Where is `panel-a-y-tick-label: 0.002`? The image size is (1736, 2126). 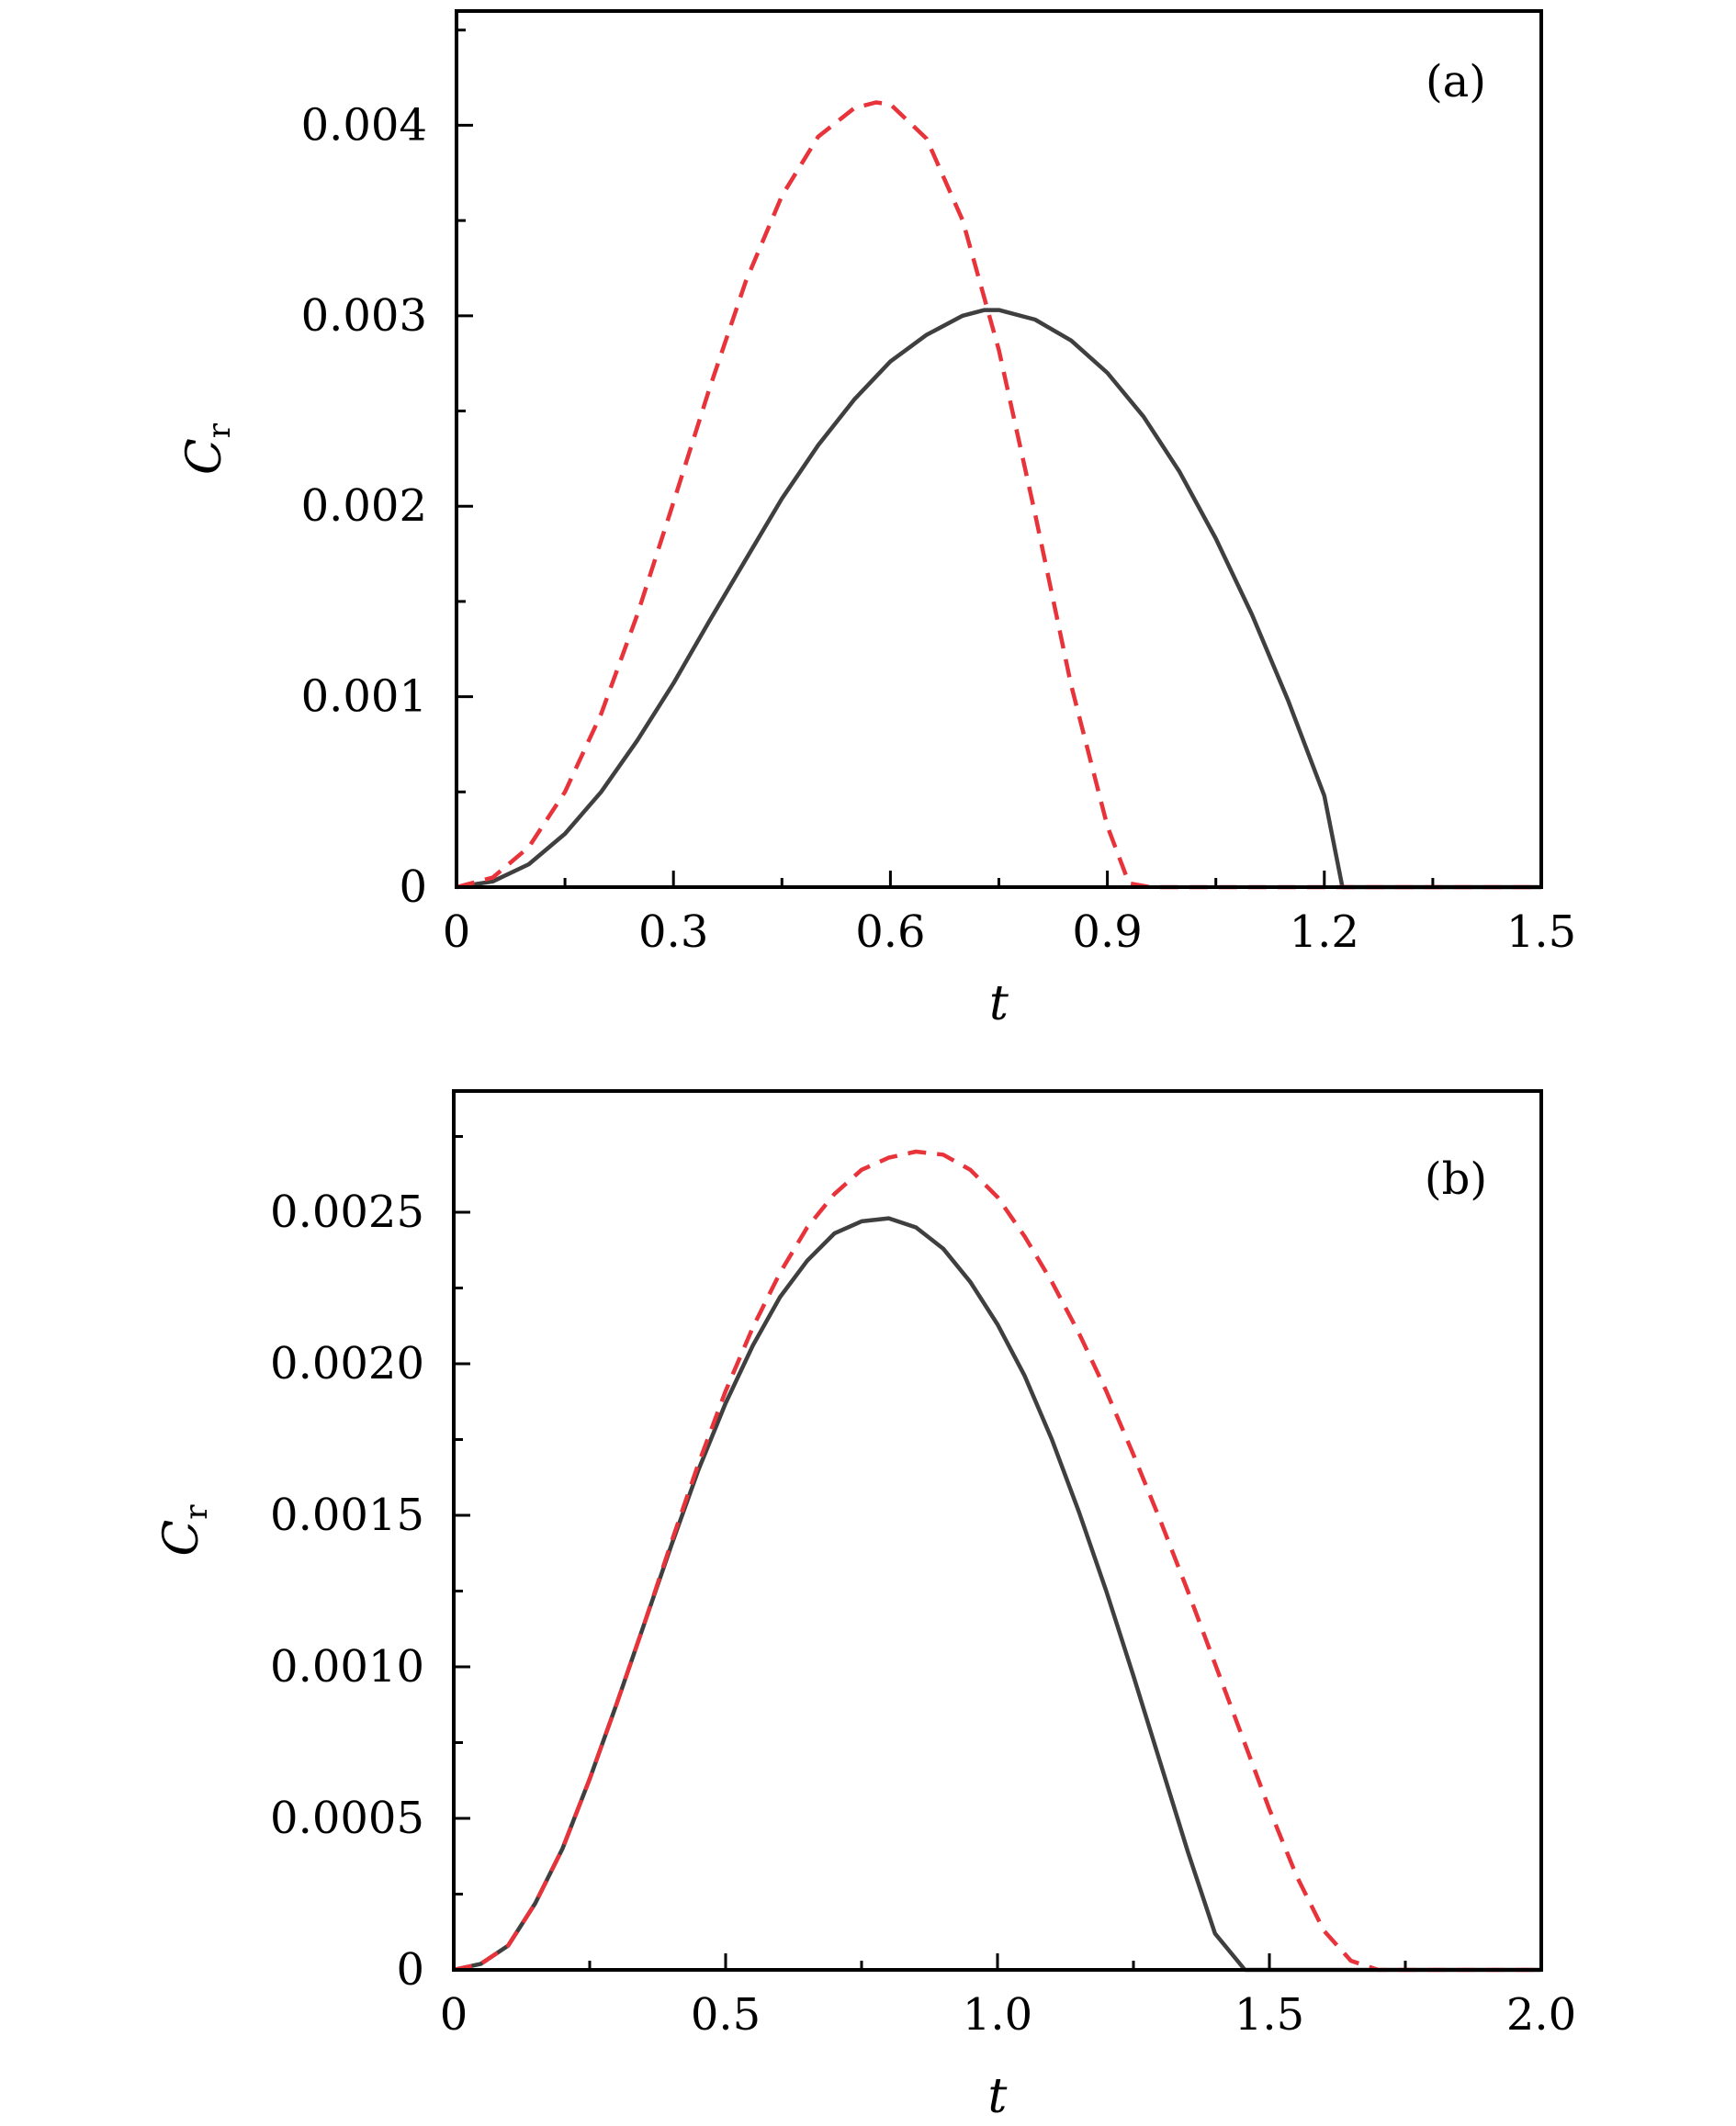 panel-a-y-tick-label: 0.002 is located at coordinates (364, 506).